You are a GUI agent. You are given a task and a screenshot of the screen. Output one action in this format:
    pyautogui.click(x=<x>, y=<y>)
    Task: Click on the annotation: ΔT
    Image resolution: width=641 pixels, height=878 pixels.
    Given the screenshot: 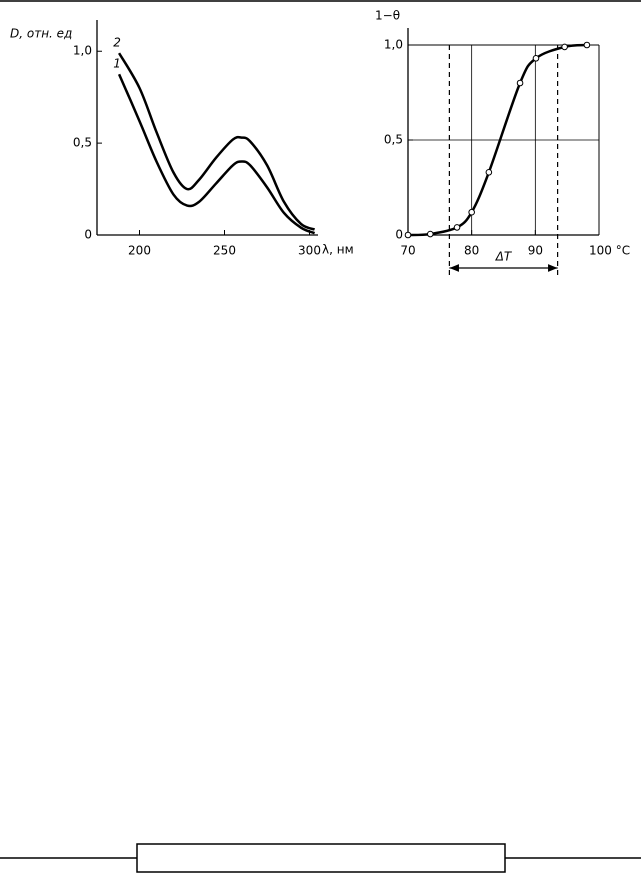 What is the action you would take?
    pyautogui.click(x=504, y=257)
    